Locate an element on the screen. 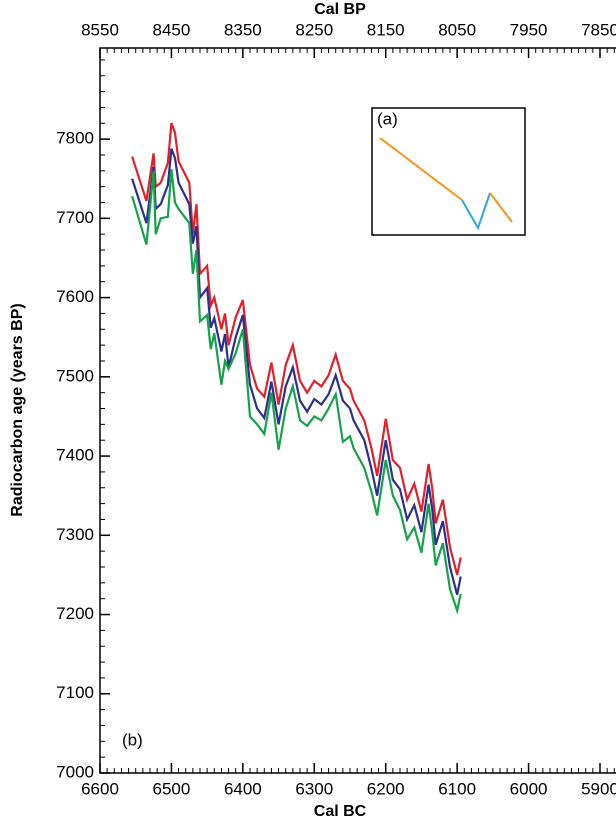  tick-label: 8550 is located at coordinates (100, 29).